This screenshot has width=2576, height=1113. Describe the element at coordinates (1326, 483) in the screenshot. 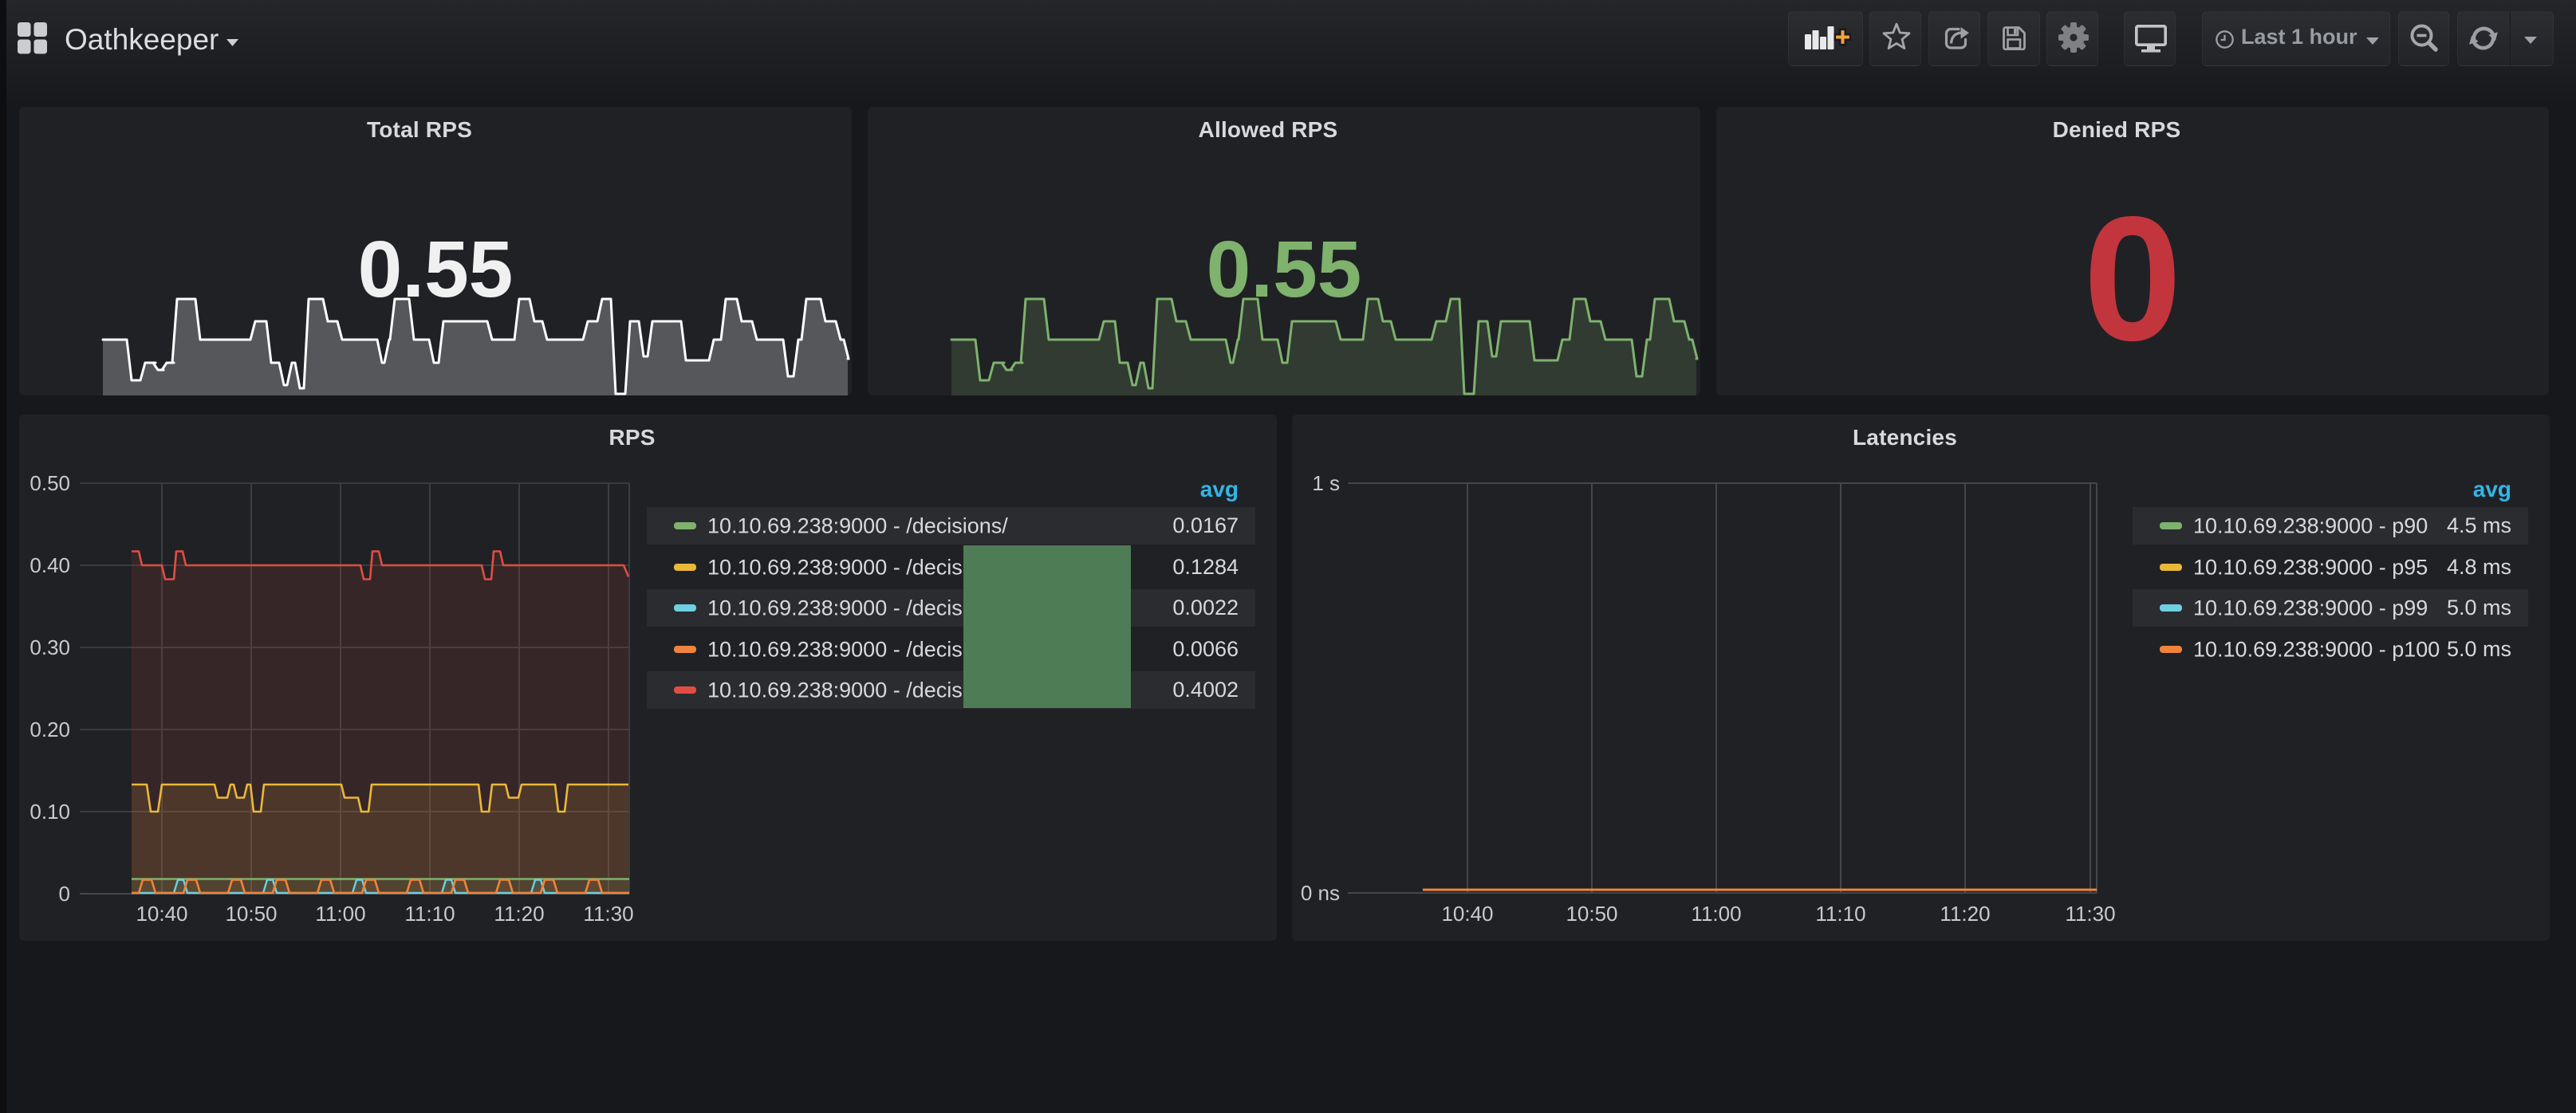

I see `svg-text: 1 s` at that location.